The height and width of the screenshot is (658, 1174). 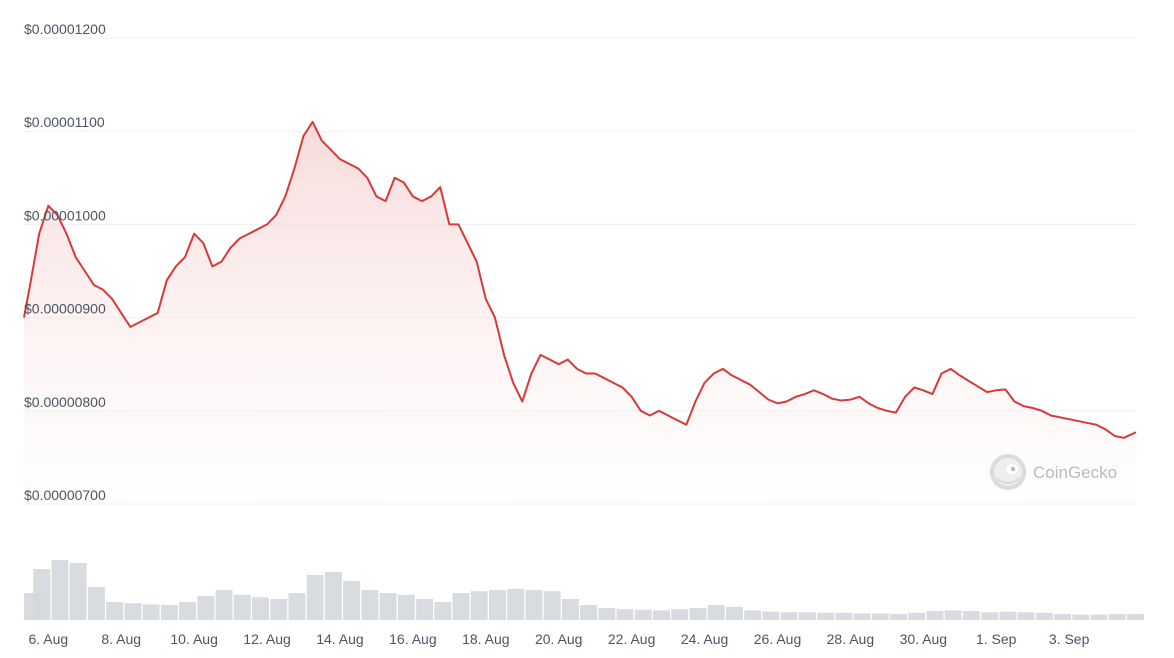 I want to click on x-tick-label: 18. Aug, so click(x=486, y=639).